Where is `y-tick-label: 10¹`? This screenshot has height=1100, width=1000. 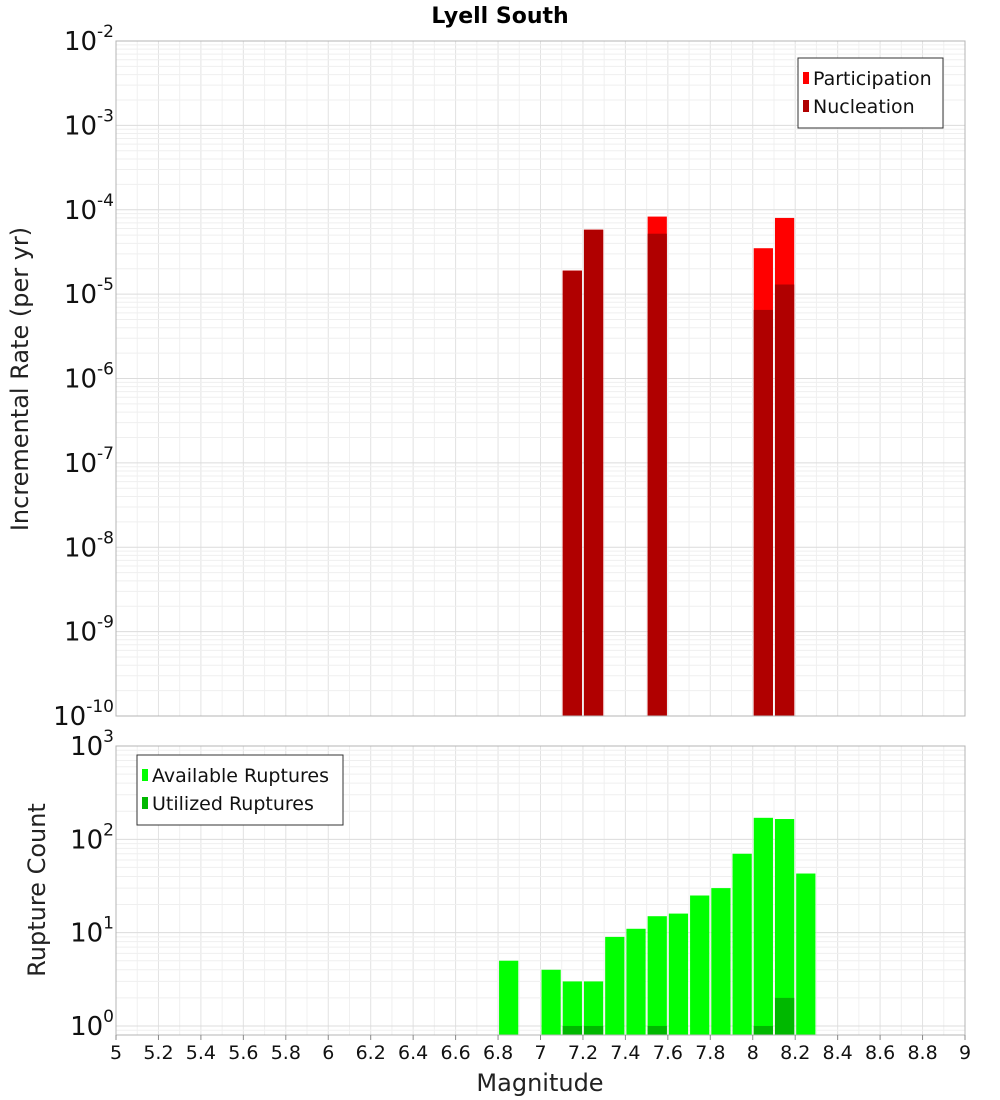 y-tick-label: 10¹ is located at coordinates (92, 931).